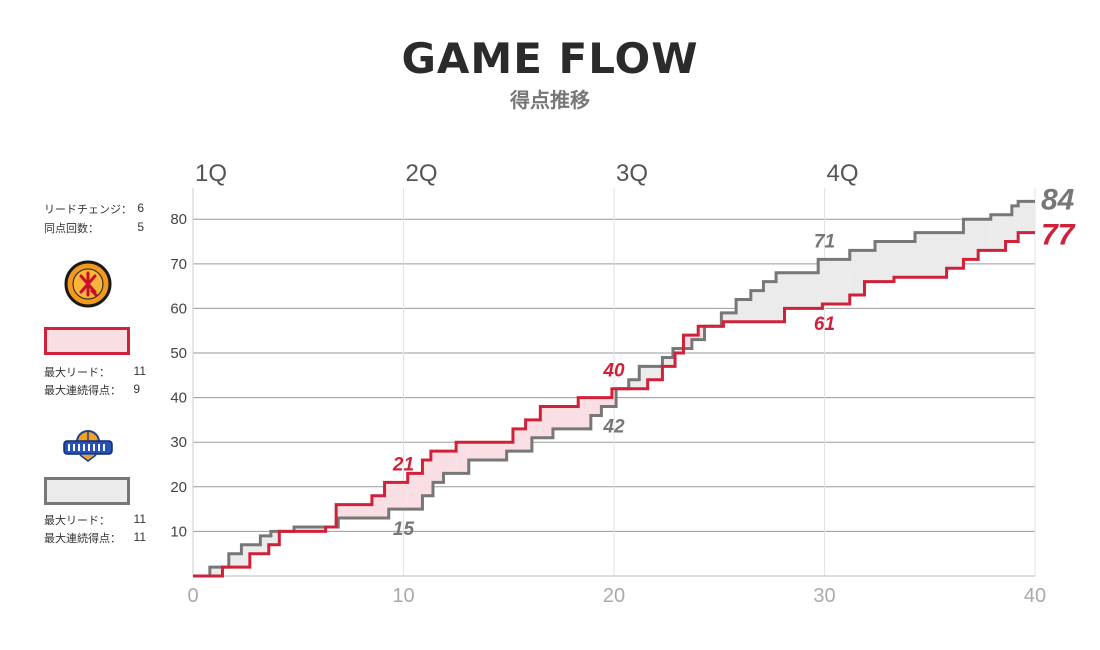 Image resolution: width=1100 pixels, height=650 pixels. What do you see at coordinates (178, 531) in the screenshot?
I see `y-tick-label: 10` at bounding box center [178, 531].